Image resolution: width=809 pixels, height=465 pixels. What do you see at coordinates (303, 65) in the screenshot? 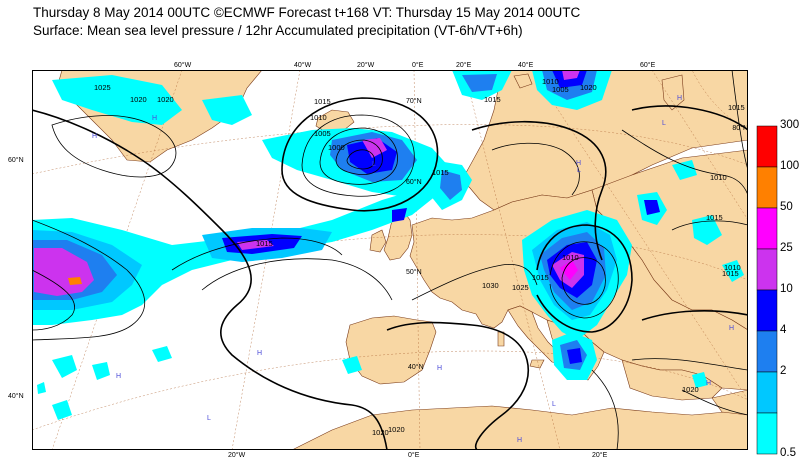
I see `lon-label: 40°W` at bounding box center [303, 65].